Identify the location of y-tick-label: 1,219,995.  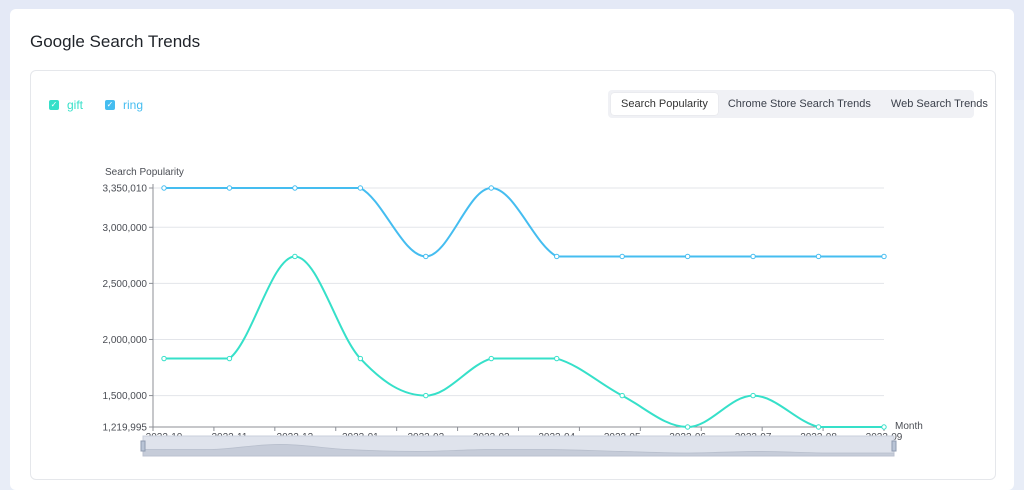
(125, 428).